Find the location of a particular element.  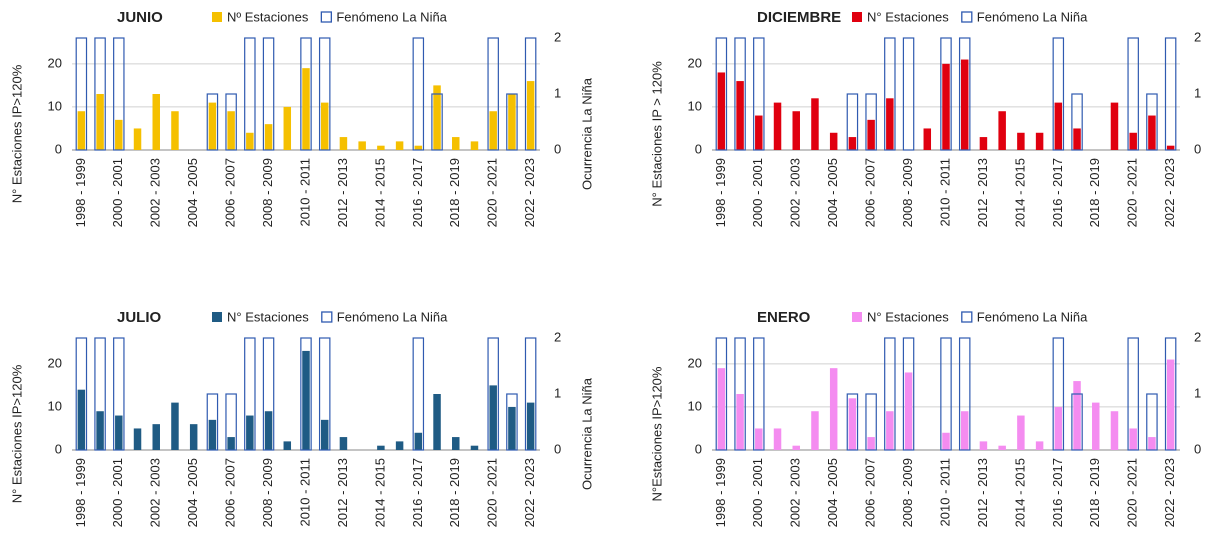

y2-tick-label: 0 is located at coordinates (1197, 148).